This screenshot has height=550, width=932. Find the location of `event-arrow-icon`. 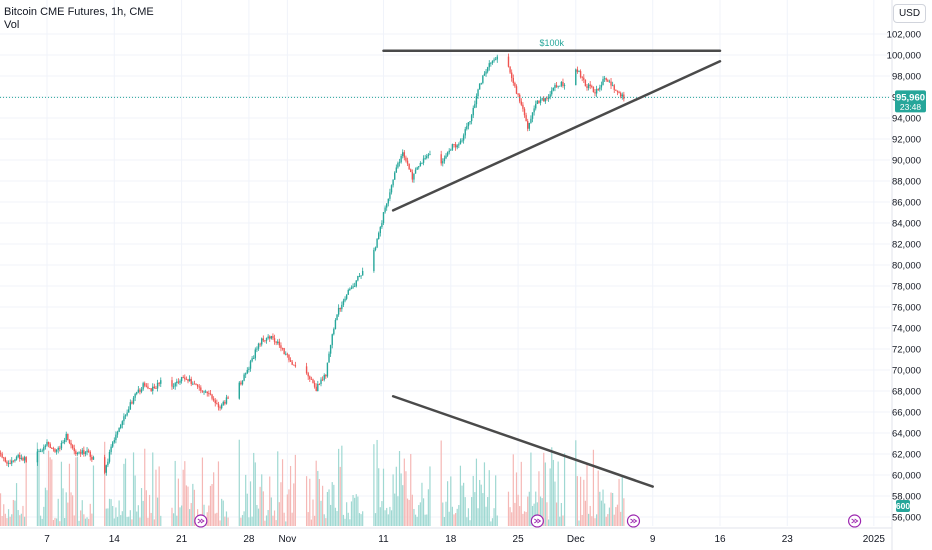

event-arrow-icon is located at coordinates (538, 521).